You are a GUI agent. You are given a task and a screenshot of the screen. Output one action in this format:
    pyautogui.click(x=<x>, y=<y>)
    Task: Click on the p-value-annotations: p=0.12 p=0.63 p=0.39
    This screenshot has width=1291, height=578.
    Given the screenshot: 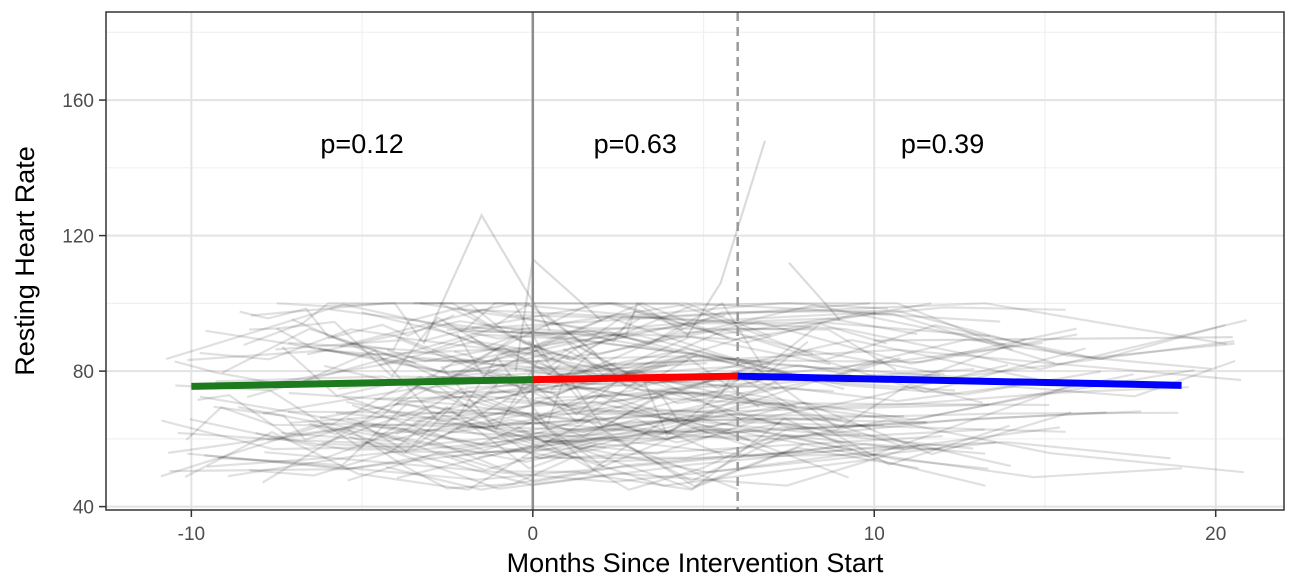 What is the action you would take?
    pyautogui.click(x=652, y=144)
    